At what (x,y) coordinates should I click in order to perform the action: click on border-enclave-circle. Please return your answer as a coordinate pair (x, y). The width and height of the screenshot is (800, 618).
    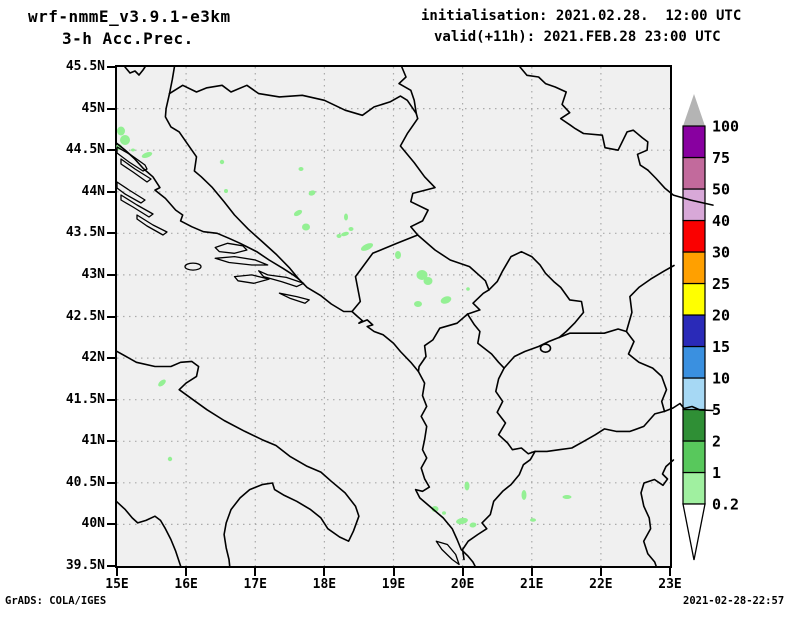
    Looking at the image, I should click on (545, 348).